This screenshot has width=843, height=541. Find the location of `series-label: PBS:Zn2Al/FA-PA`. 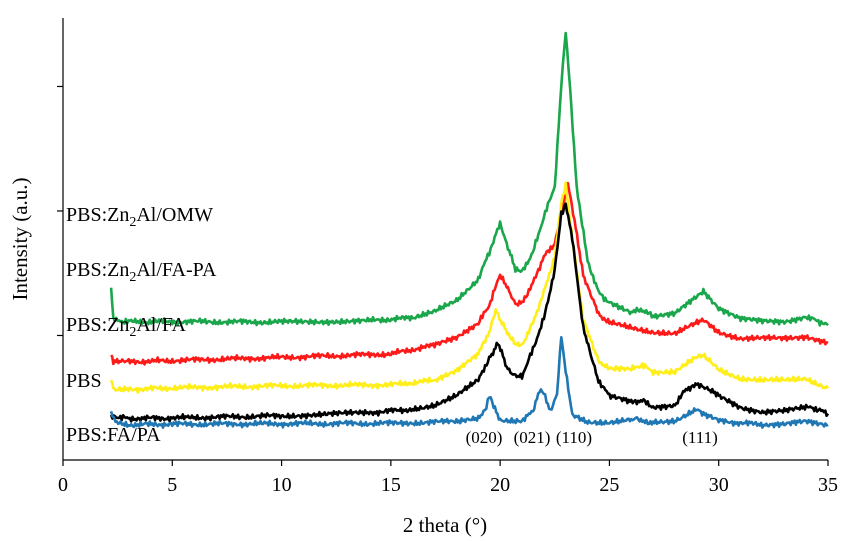

series-label: PBS:Zn2Al/FA-PA is located at coordinates (141, 272).